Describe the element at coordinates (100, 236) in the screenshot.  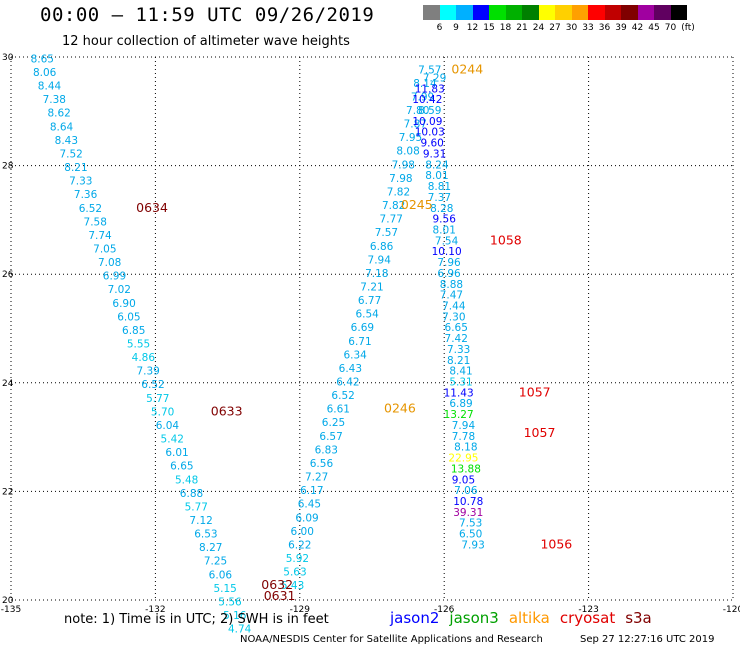
I see `swh-value-label: 7.74` at that location.